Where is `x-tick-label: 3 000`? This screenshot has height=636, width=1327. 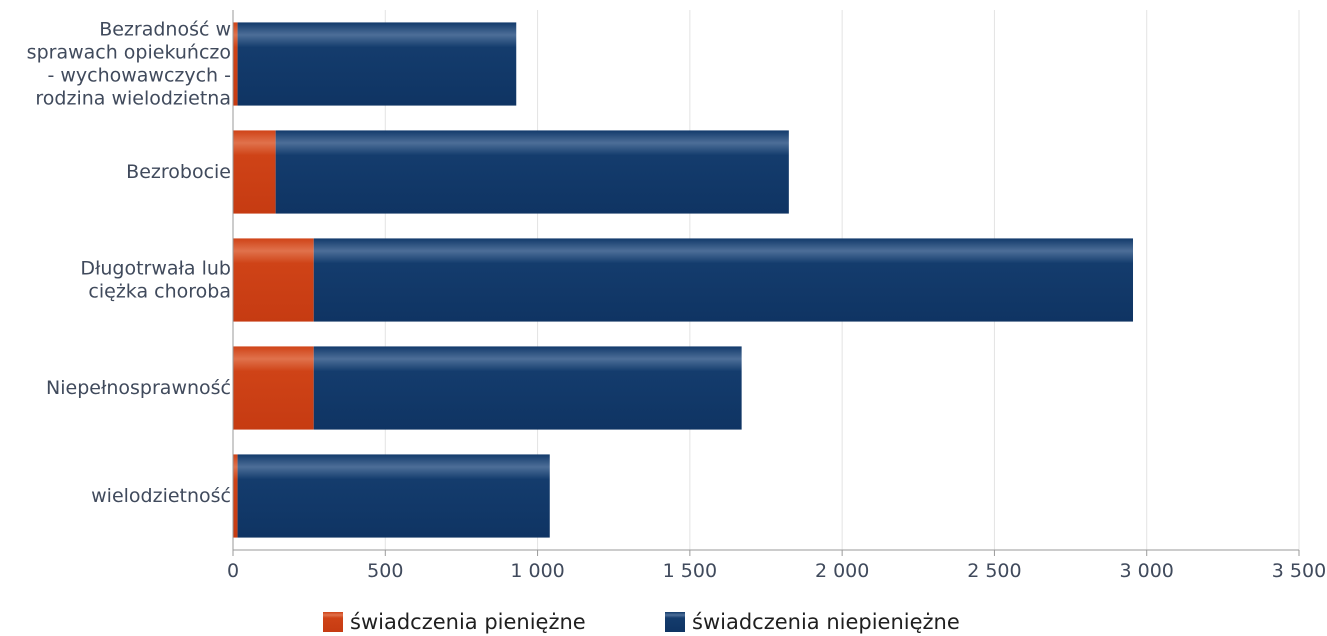 x-tick-label: 3 000 is located at coordinates (1147, 571).